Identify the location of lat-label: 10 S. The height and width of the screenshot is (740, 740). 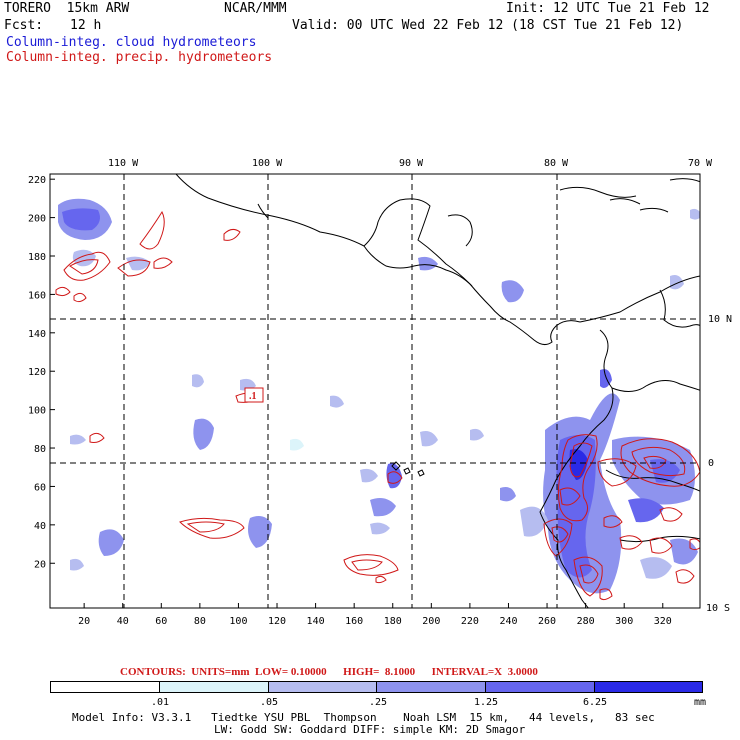
(718, 608).